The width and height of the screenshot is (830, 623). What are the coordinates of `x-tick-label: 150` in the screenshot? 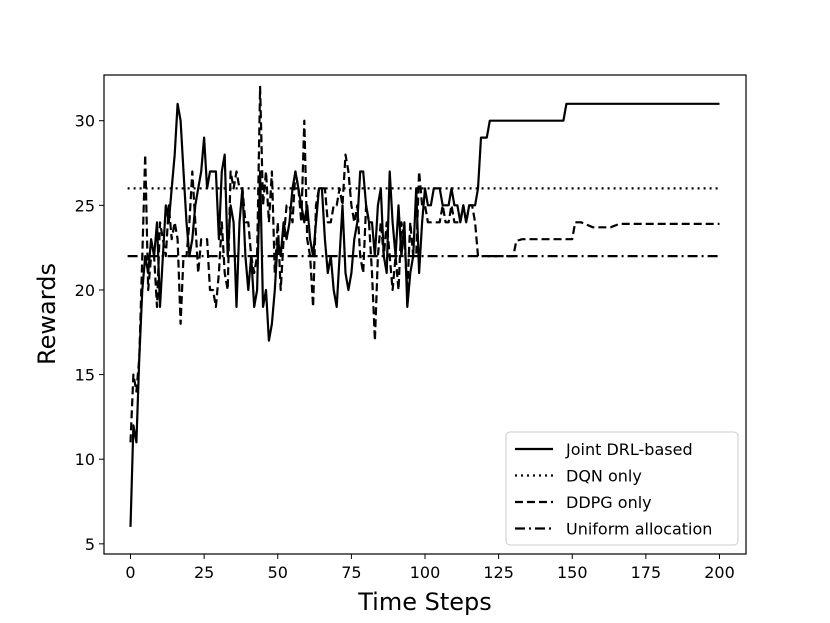 It's located at (572, 572).